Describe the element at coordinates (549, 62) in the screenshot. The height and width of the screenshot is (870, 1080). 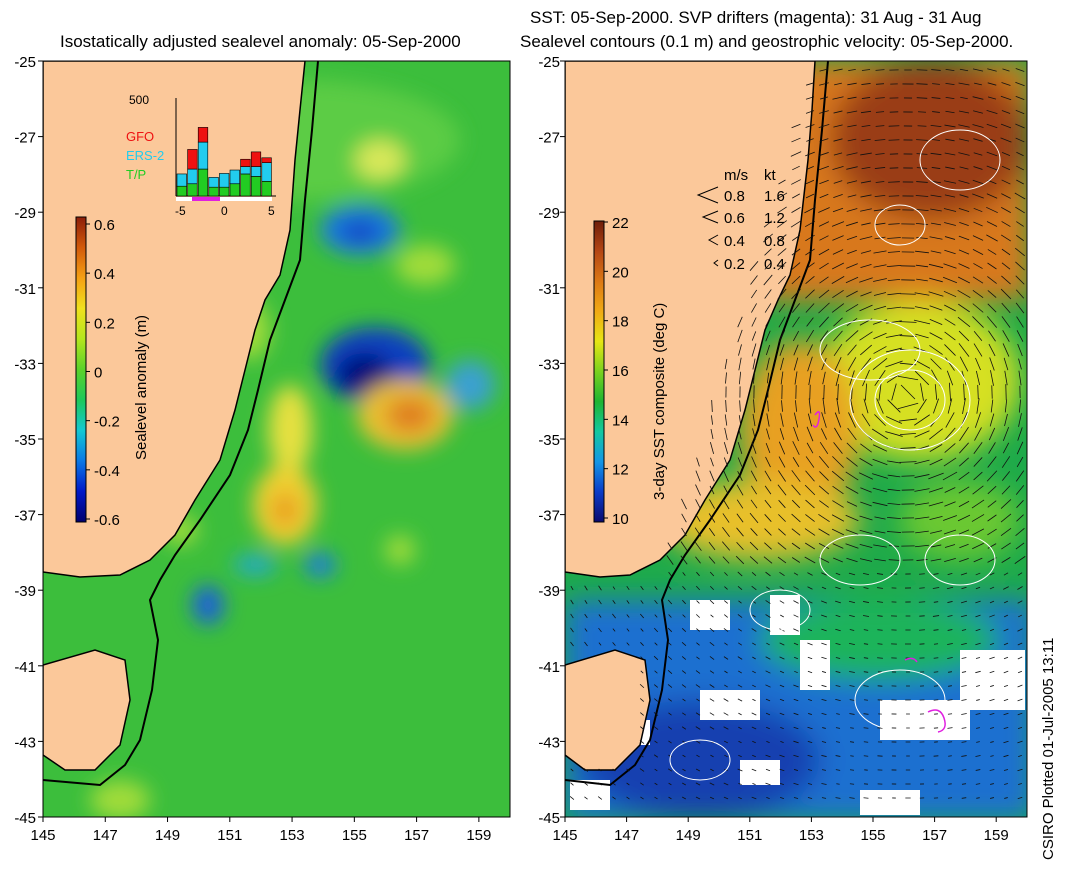
I see `y-tick-label: -25` at that location.